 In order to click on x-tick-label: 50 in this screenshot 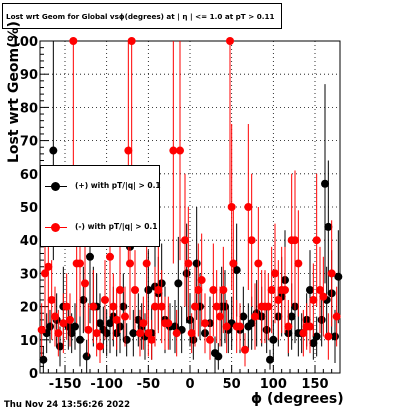, I will do `click(232, 384)`.